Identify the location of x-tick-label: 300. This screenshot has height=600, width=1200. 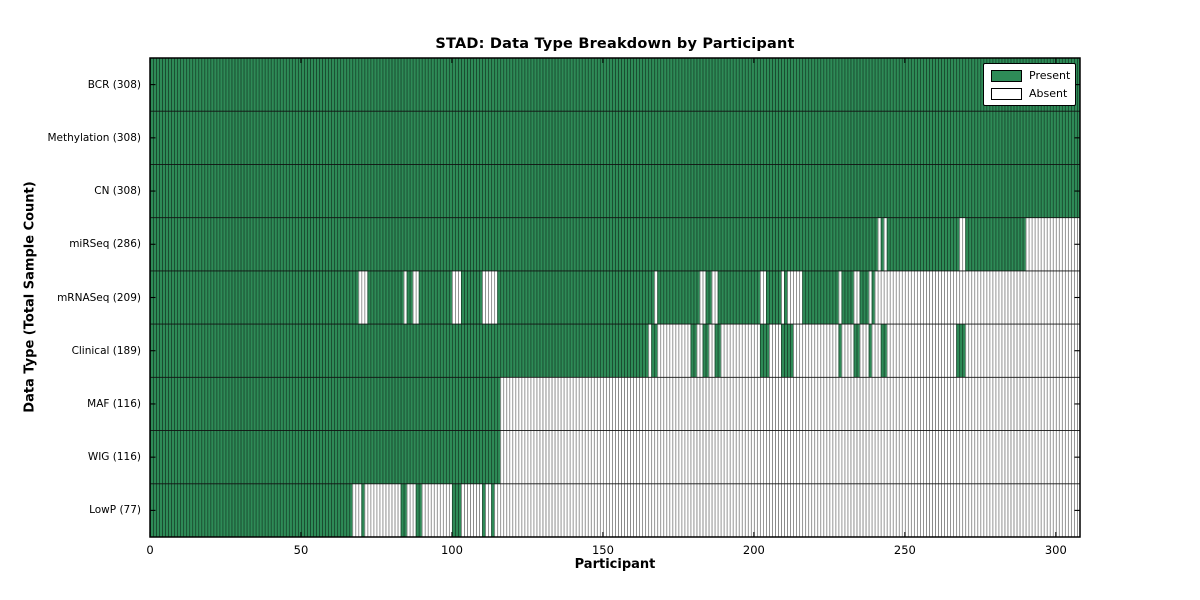
(1055, 550).